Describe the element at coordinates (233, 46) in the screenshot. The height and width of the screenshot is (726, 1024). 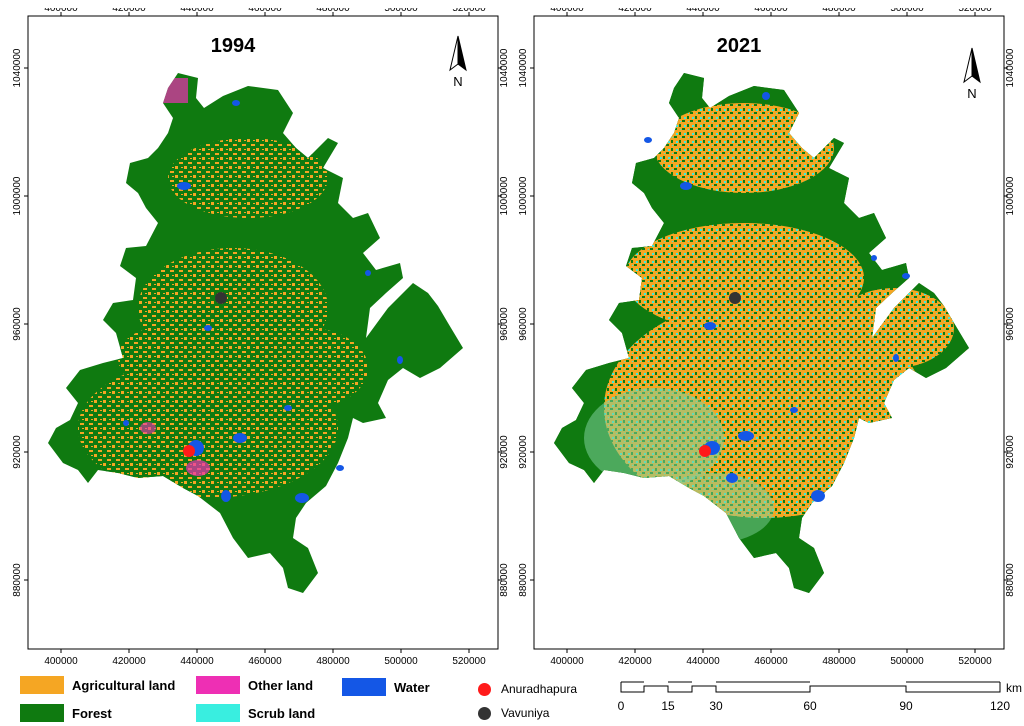
I see `map-title: 1994` at that location.